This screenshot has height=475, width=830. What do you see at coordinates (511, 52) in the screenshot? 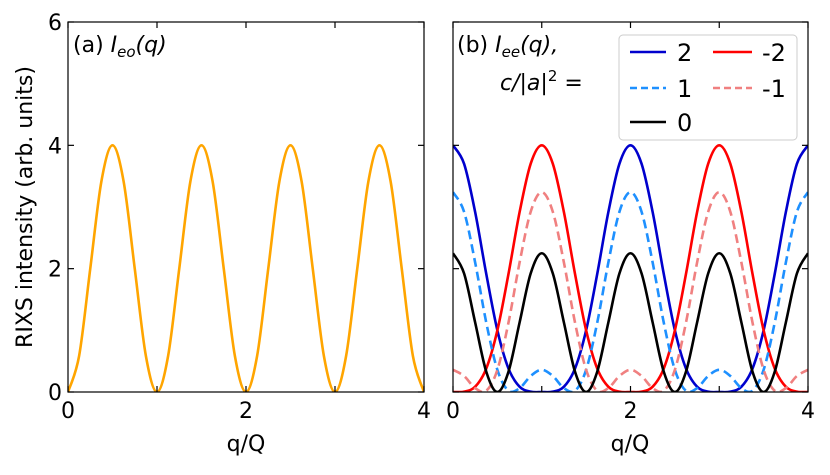
I see `panel-b-title-sub: ee` at bounding box center [511, 52].